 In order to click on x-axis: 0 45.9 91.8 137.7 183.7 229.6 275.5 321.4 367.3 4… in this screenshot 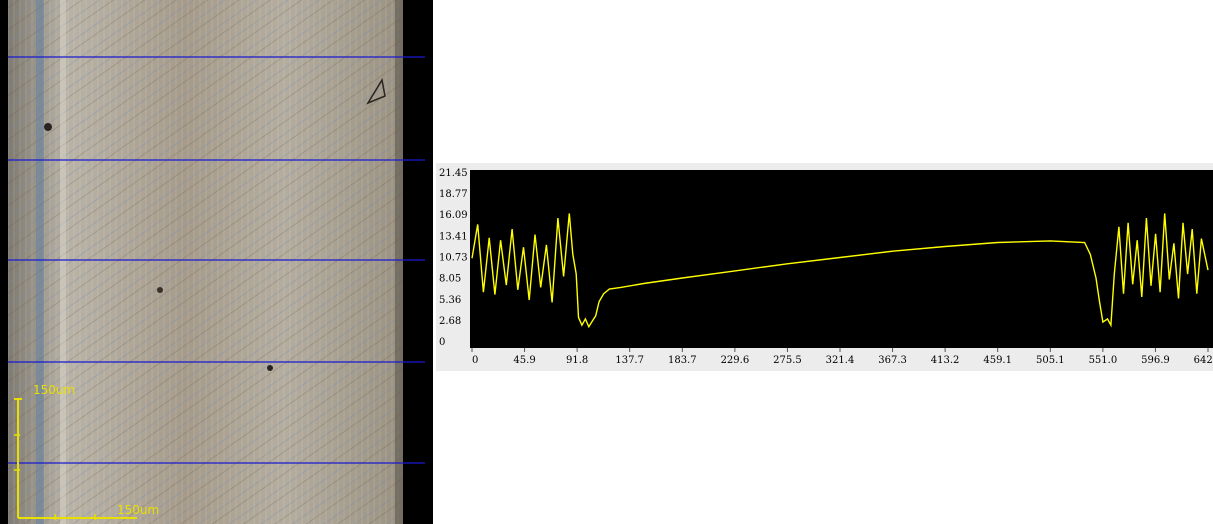, I will do `click(842, 357)`.